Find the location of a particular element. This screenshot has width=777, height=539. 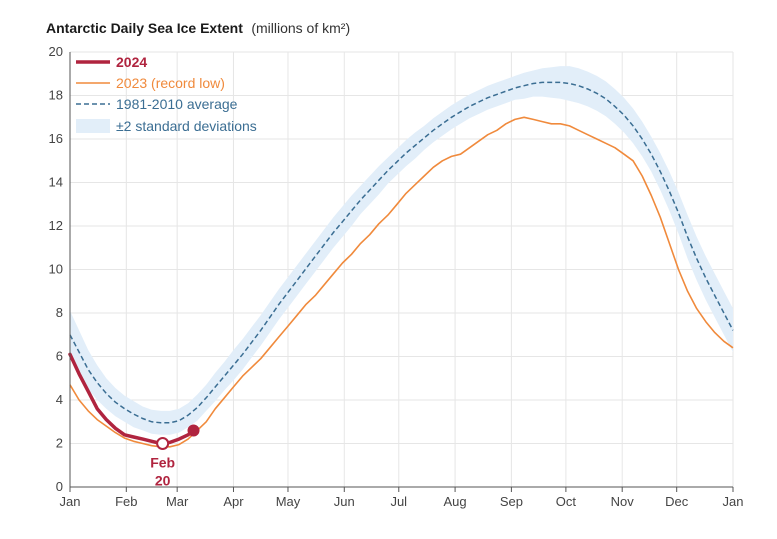

legend-label-2023: 2023 (record low) is located at coordinates (170, 83).